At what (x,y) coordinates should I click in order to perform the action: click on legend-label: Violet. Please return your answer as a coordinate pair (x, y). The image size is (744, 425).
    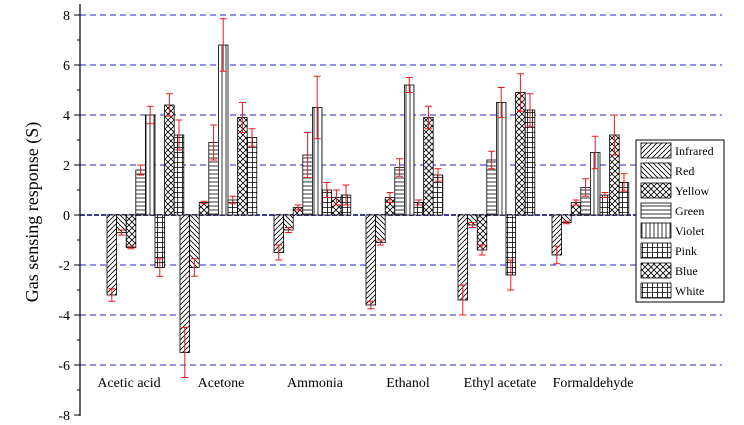
    Looking at the image, I should click on (690, 231).